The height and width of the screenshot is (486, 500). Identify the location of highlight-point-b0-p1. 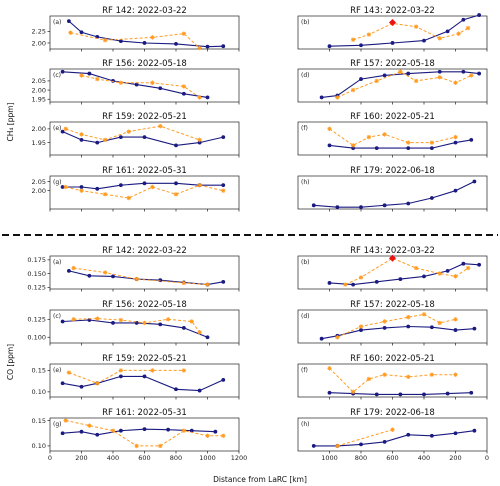
(392, 23).